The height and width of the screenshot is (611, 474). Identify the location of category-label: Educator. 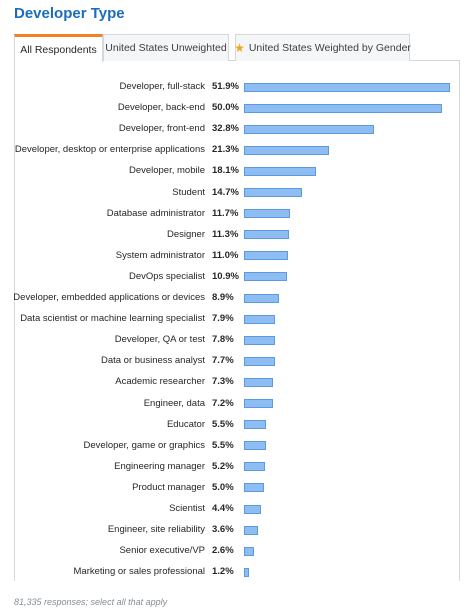
(185, 424).